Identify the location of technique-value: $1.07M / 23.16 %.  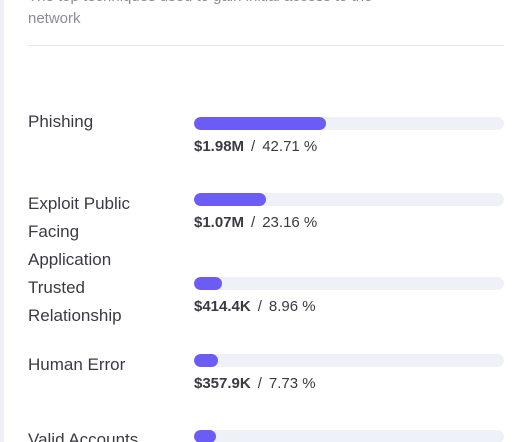
(255, 223).